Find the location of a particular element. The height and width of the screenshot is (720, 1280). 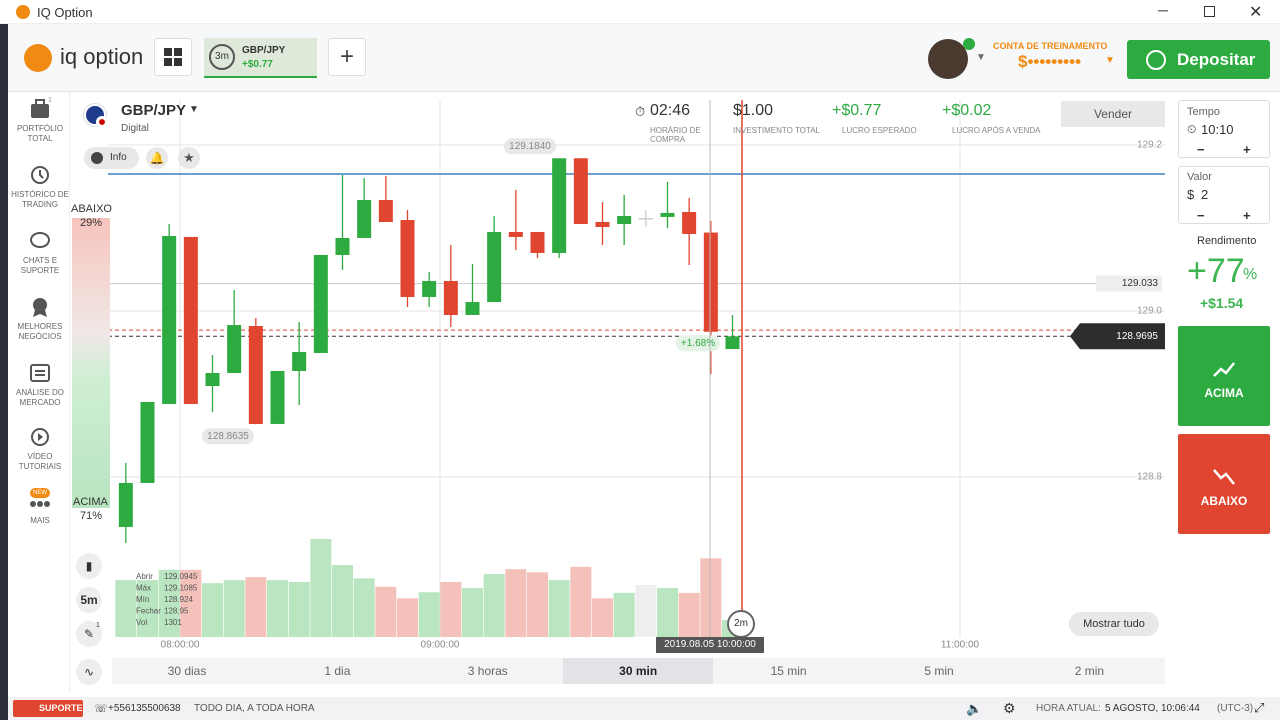

readout-value: 129.0945 is located at coordinates (181, 576).